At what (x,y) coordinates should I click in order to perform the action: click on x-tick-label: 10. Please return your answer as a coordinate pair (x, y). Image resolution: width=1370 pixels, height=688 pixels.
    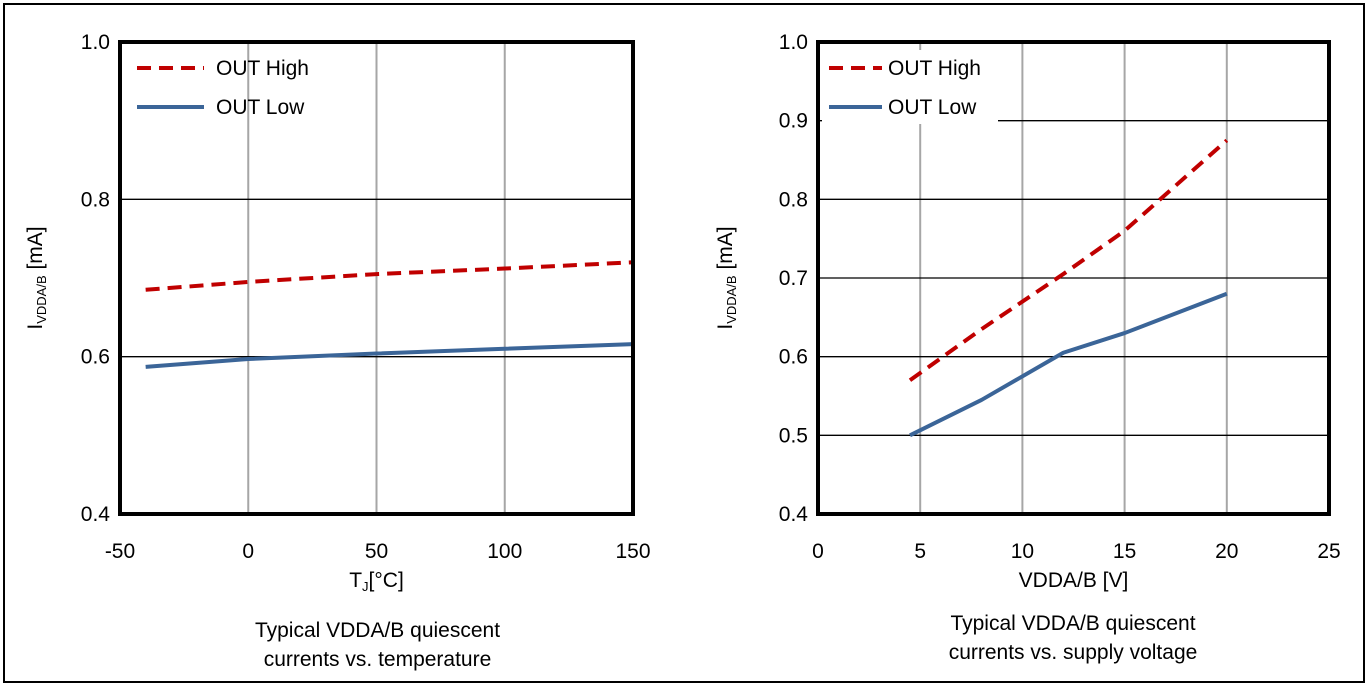
    Looking at the image, I should click on (1022, 551).